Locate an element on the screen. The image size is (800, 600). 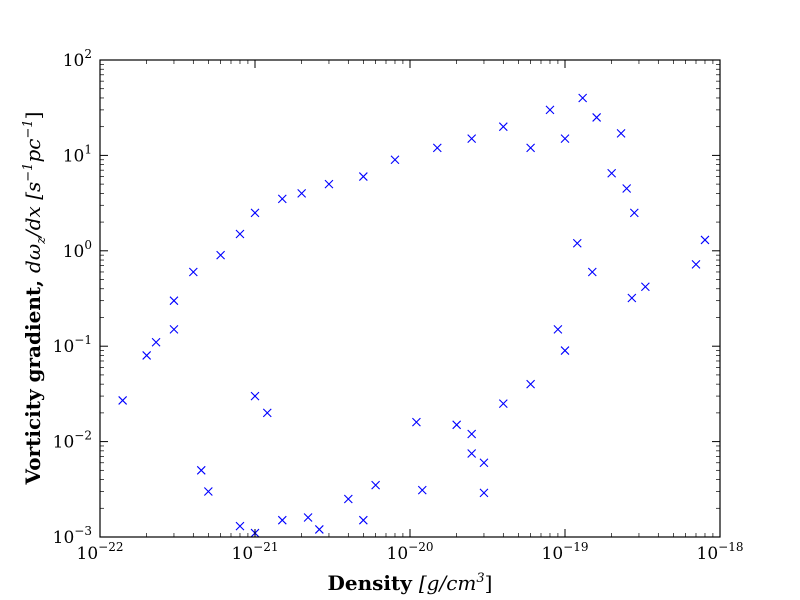
x-tick-labels: 10−22 10−21 10−20 10−19 10−18 is located at coordinates (410, 552).